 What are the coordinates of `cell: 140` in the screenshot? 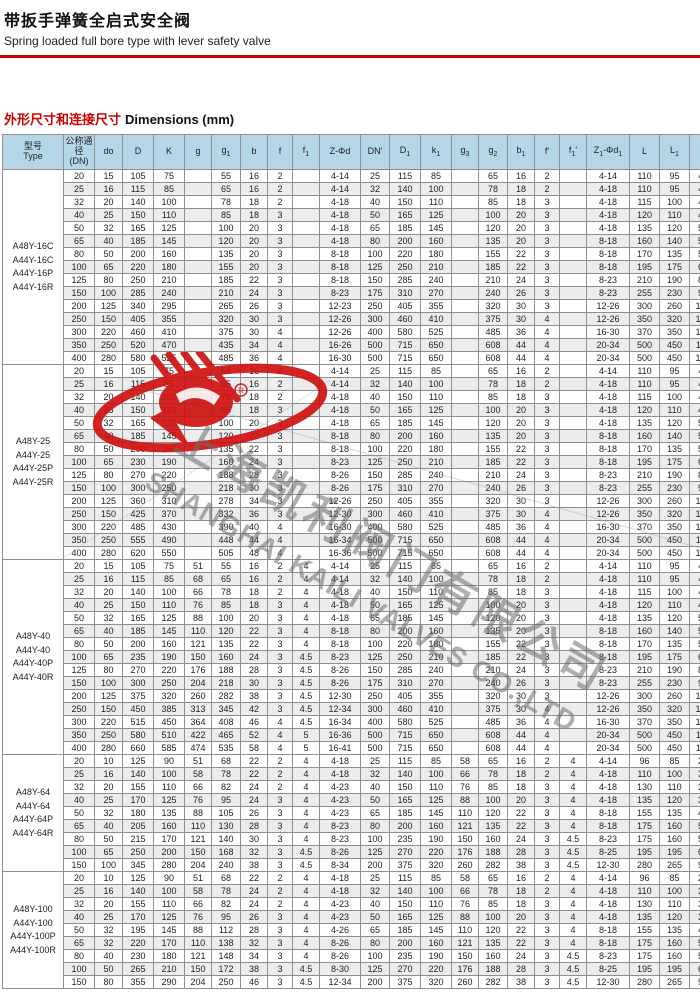 It's located at (138, 891).